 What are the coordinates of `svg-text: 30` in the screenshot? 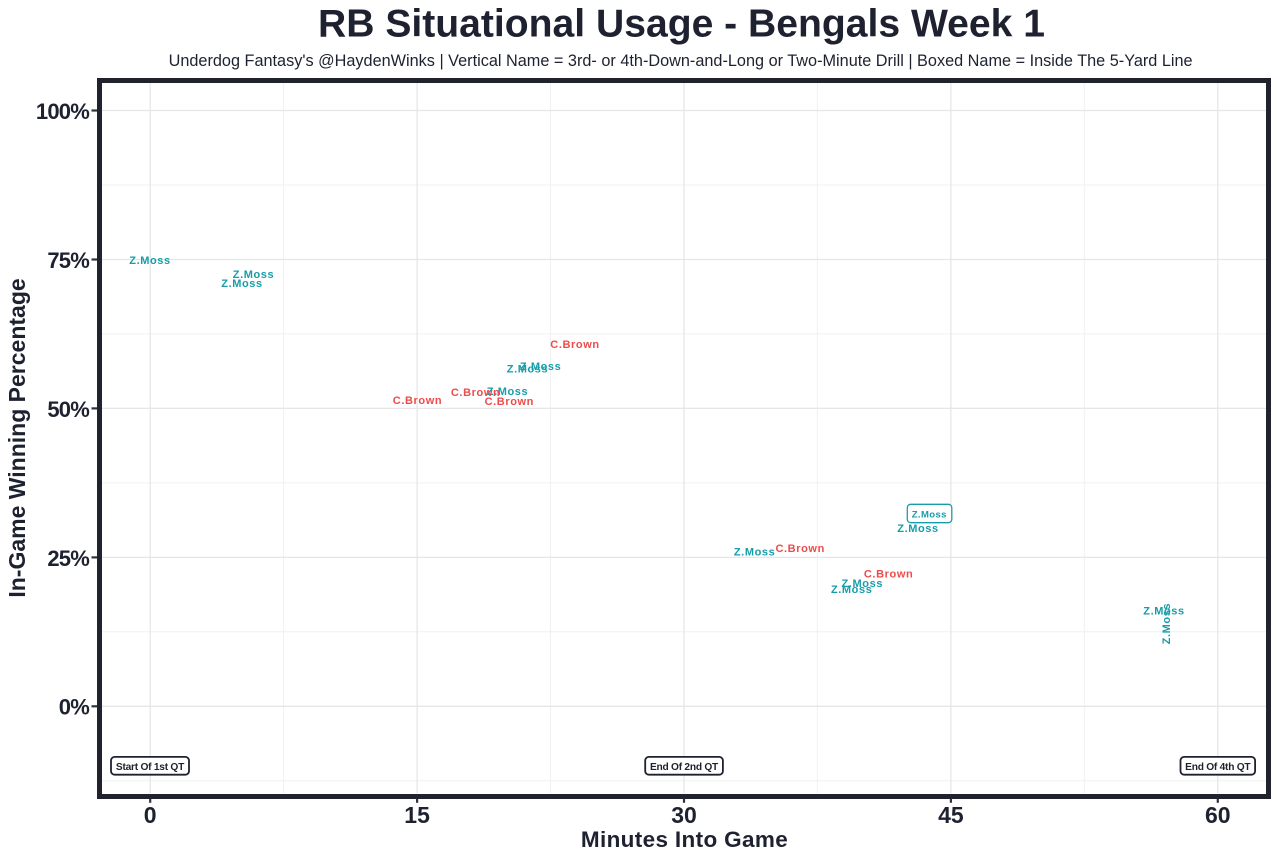 It's located at (684, 815).